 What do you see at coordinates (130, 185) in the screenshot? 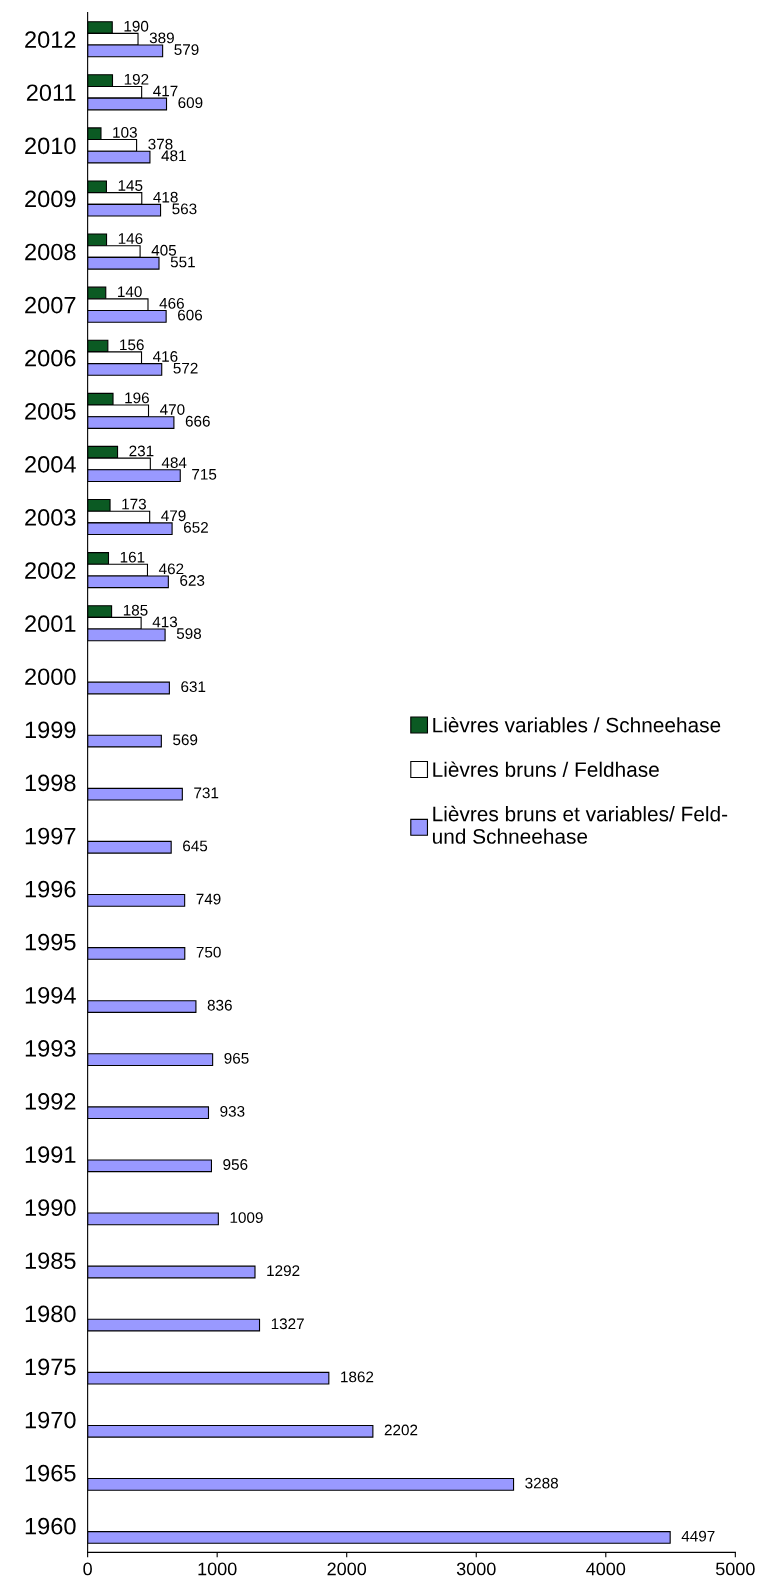
I see `data-label: 145` at bounding box center [130, 185].